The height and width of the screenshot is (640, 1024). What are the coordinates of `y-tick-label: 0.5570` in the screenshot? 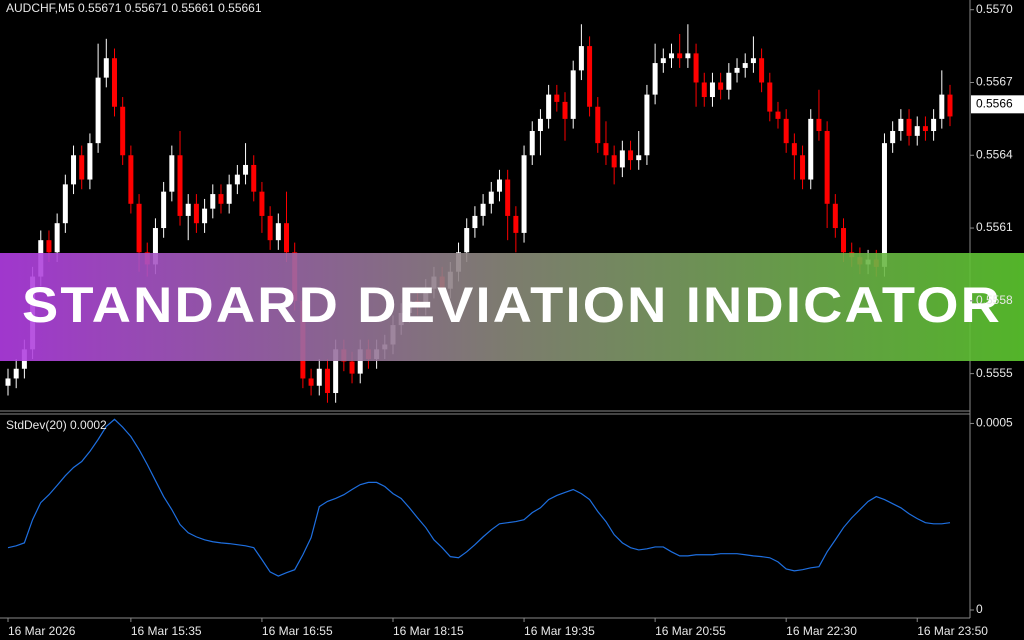 It's located at (994, 9).